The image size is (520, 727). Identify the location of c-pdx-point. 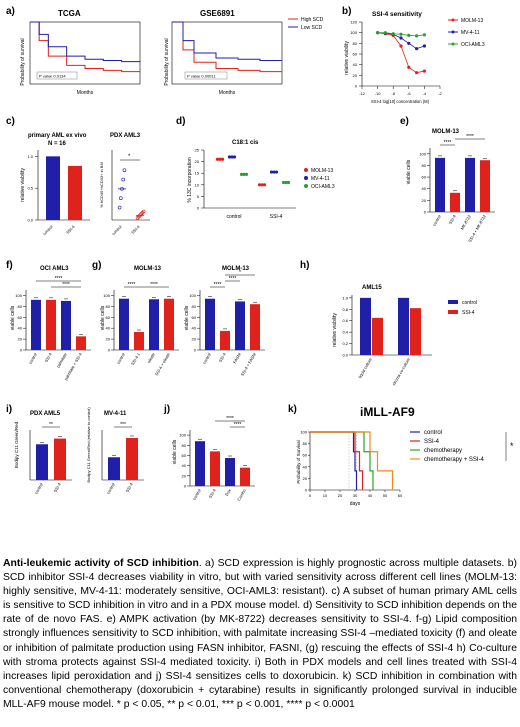
(121, 198).